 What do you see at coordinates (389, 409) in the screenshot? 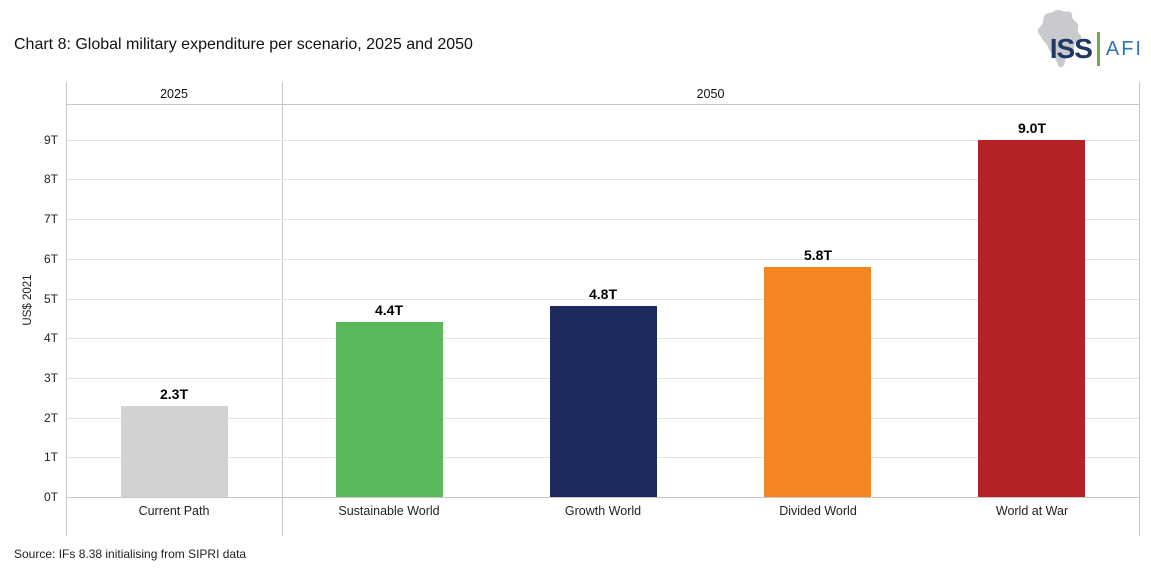
I see `bar-sustainable-world` at bounding box center [389, 409].